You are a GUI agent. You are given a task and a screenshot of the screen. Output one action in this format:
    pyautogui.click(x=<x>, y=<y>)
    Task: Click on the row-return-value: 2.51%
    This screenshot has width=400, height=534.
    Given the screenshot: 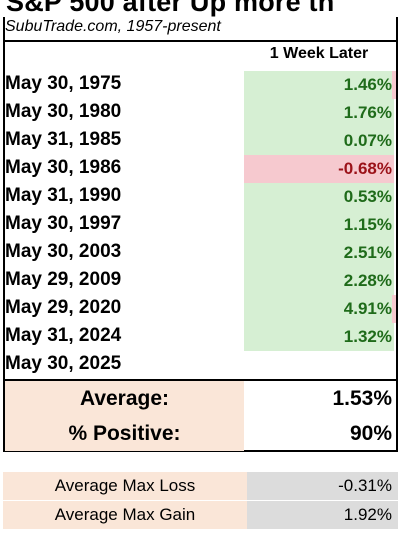 What is the action you would take?
    pyautogui.click(x=319, y=253)
    